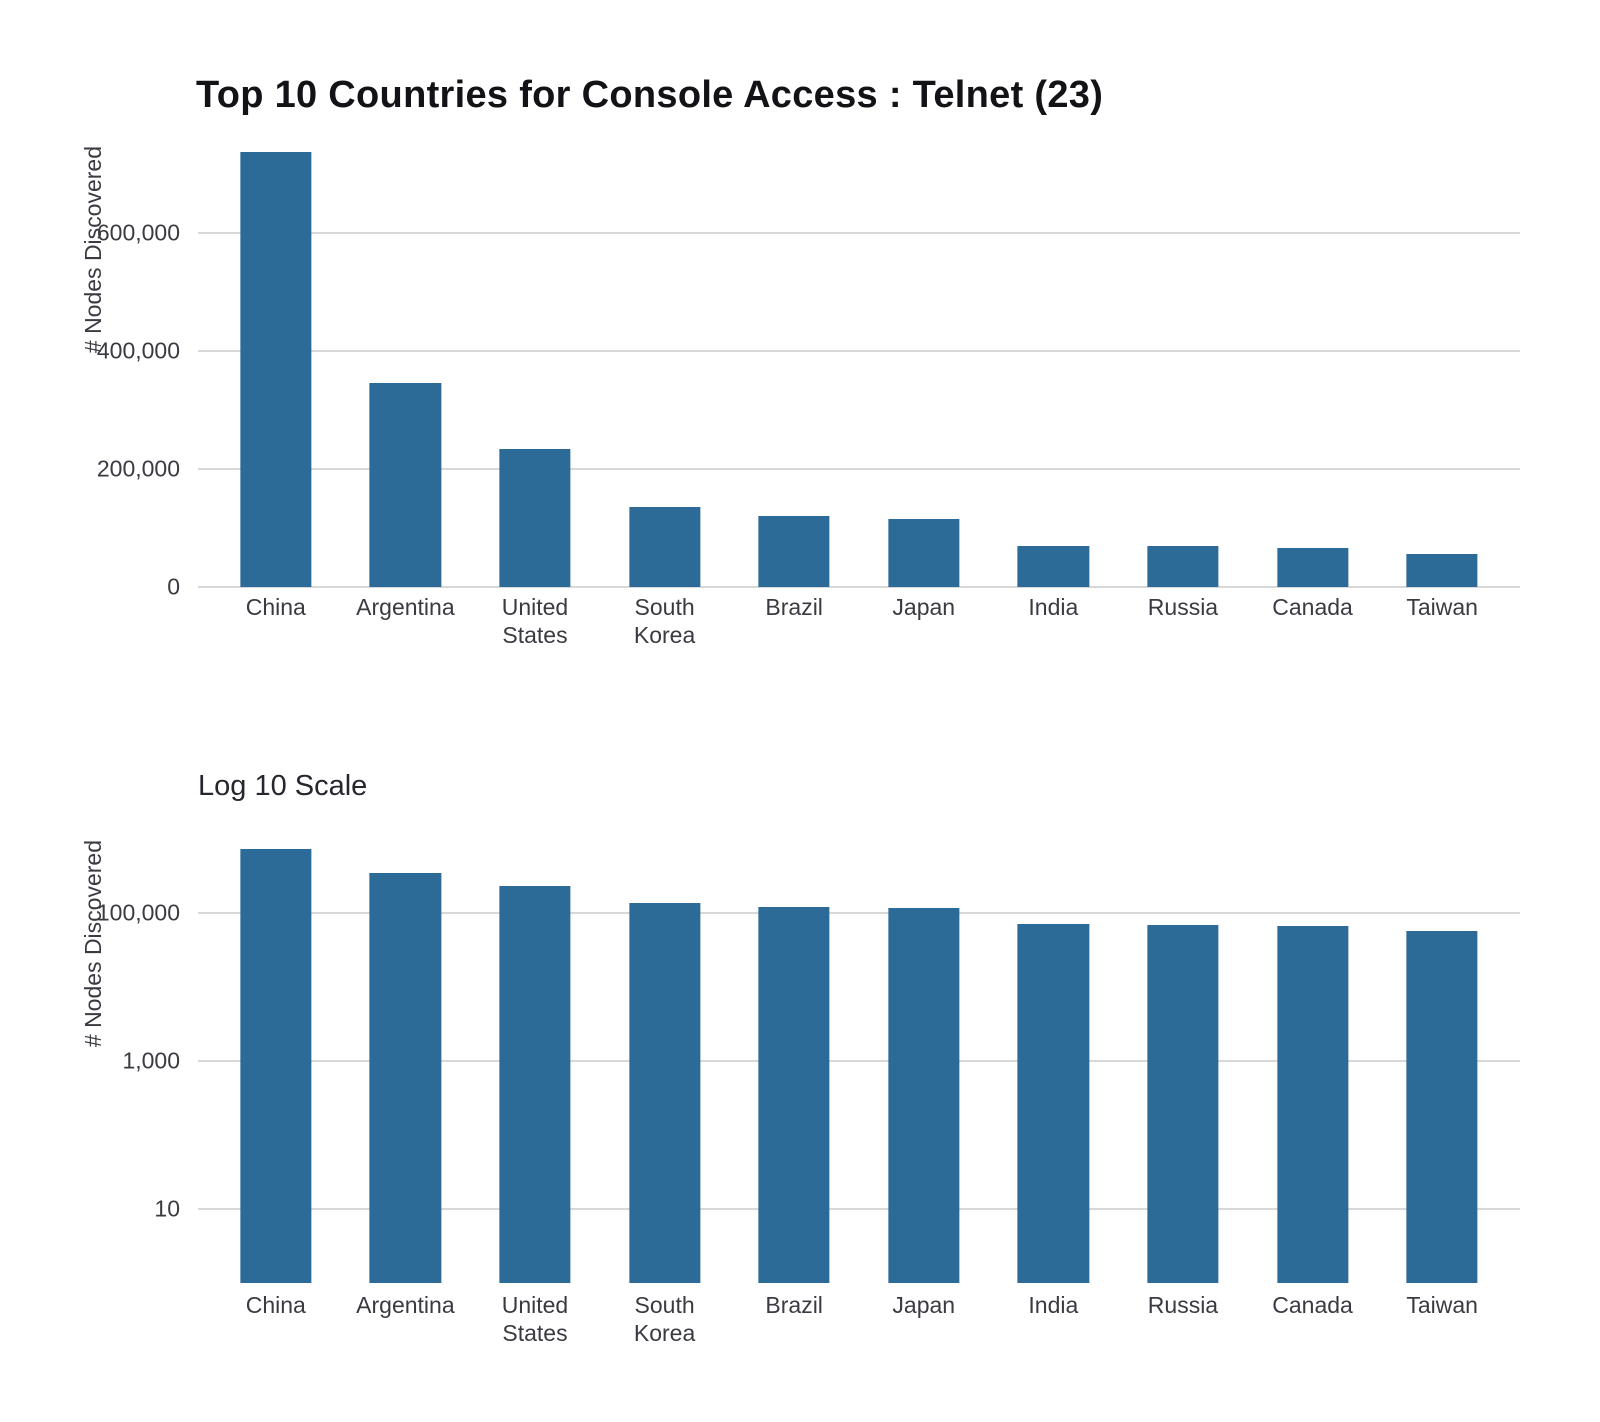 The height and width of the screenshot is (1422, 1600). What do you see at coordinates (167, 1208) in the screenshot?
I see `y-tick-label-10: 10` at bounding box center [167, 1208].